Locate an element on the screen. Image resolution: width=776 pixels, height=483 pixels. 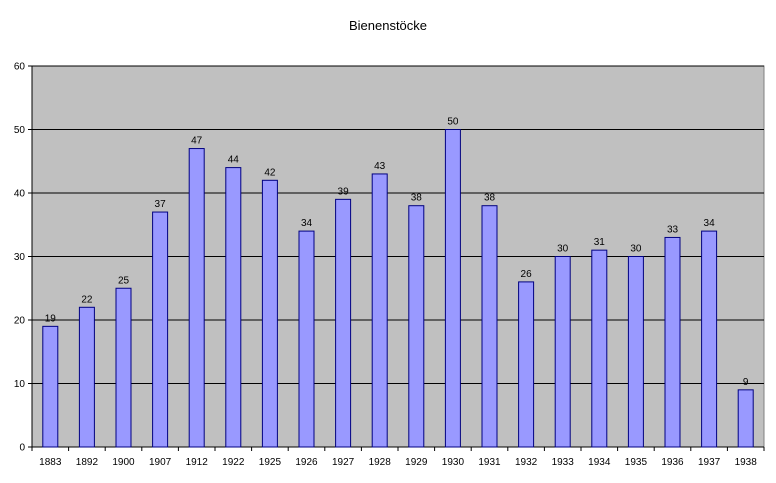
bar-1933 is located at coordinates (562, 352).